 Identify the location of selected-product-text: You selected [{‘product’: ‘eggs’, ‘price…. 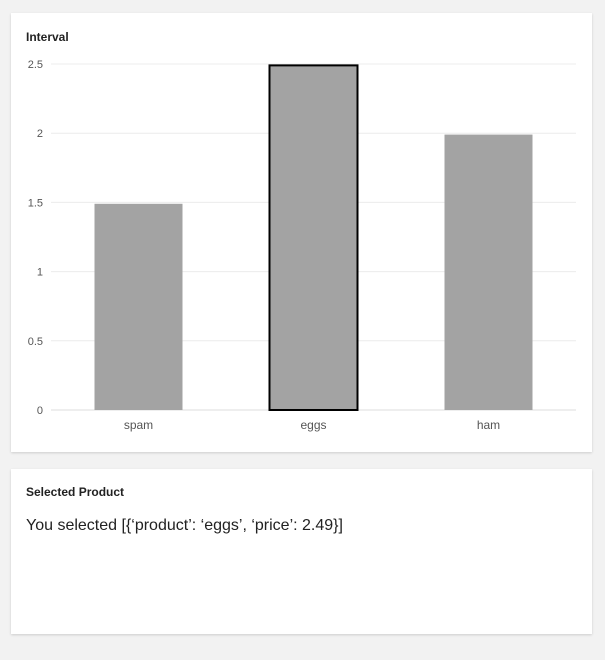
(184, 525).